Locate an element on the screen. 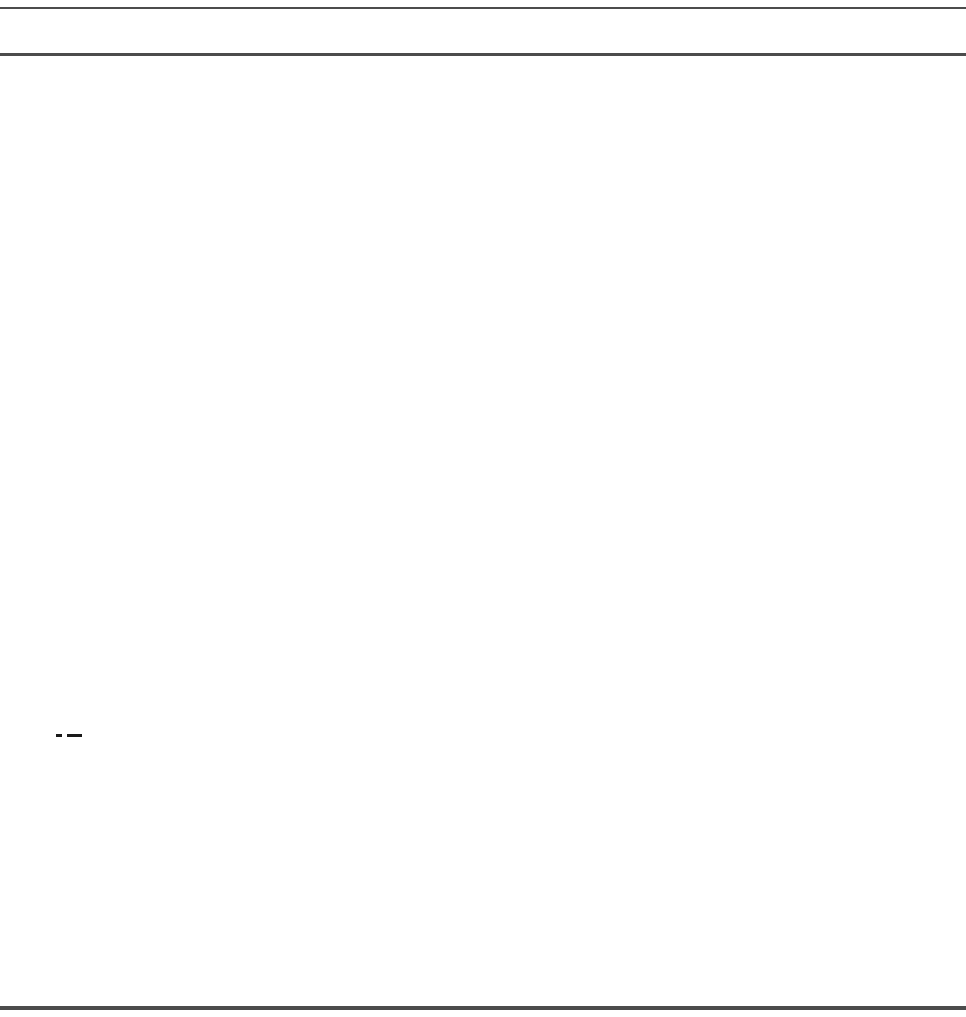  euro-growth-chart is located at coordinates (721, 569).